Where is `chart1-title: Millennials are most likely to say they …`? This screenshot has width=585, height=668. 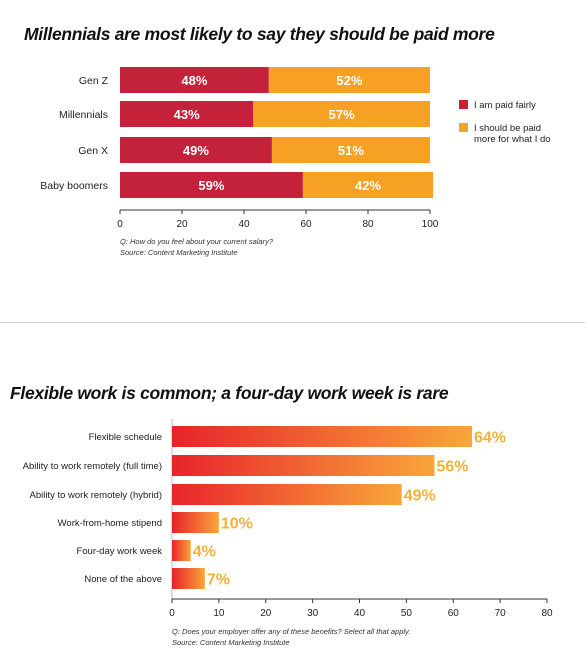
chart1-title: Millennials are most likely to say they … is located at coordinates (259, 34).